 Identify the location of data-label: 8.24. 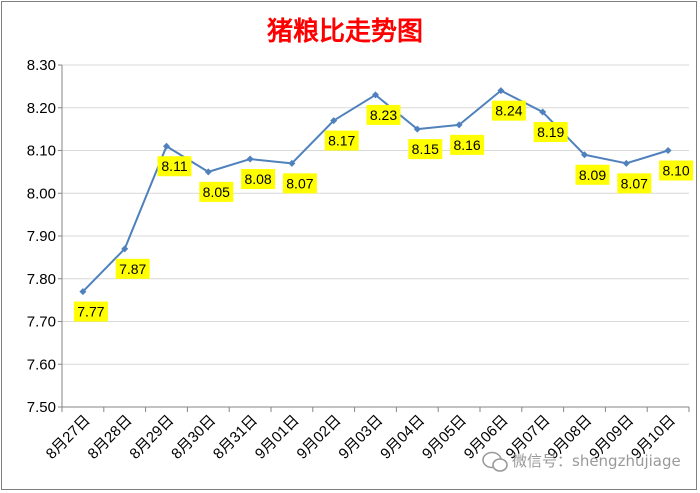
(508, 110).